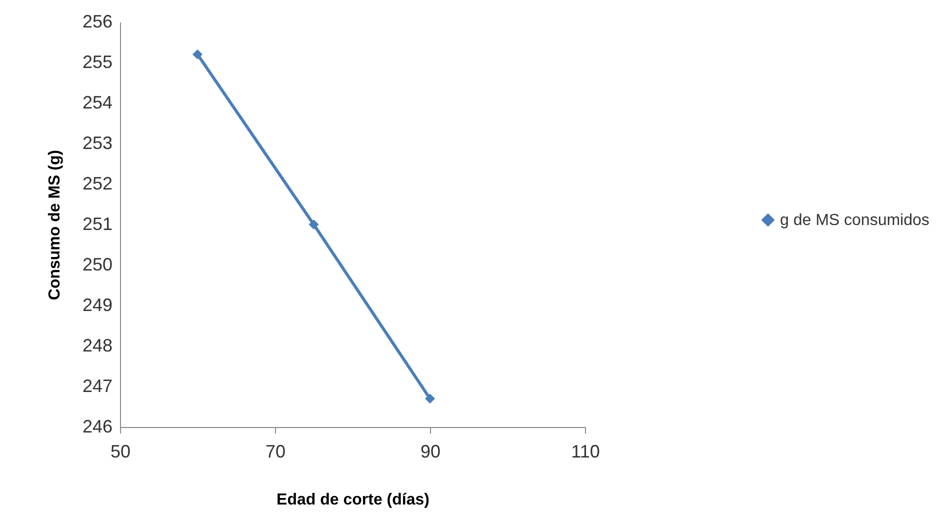  I want to click on y-tick-label: 254, so click(97, 102).